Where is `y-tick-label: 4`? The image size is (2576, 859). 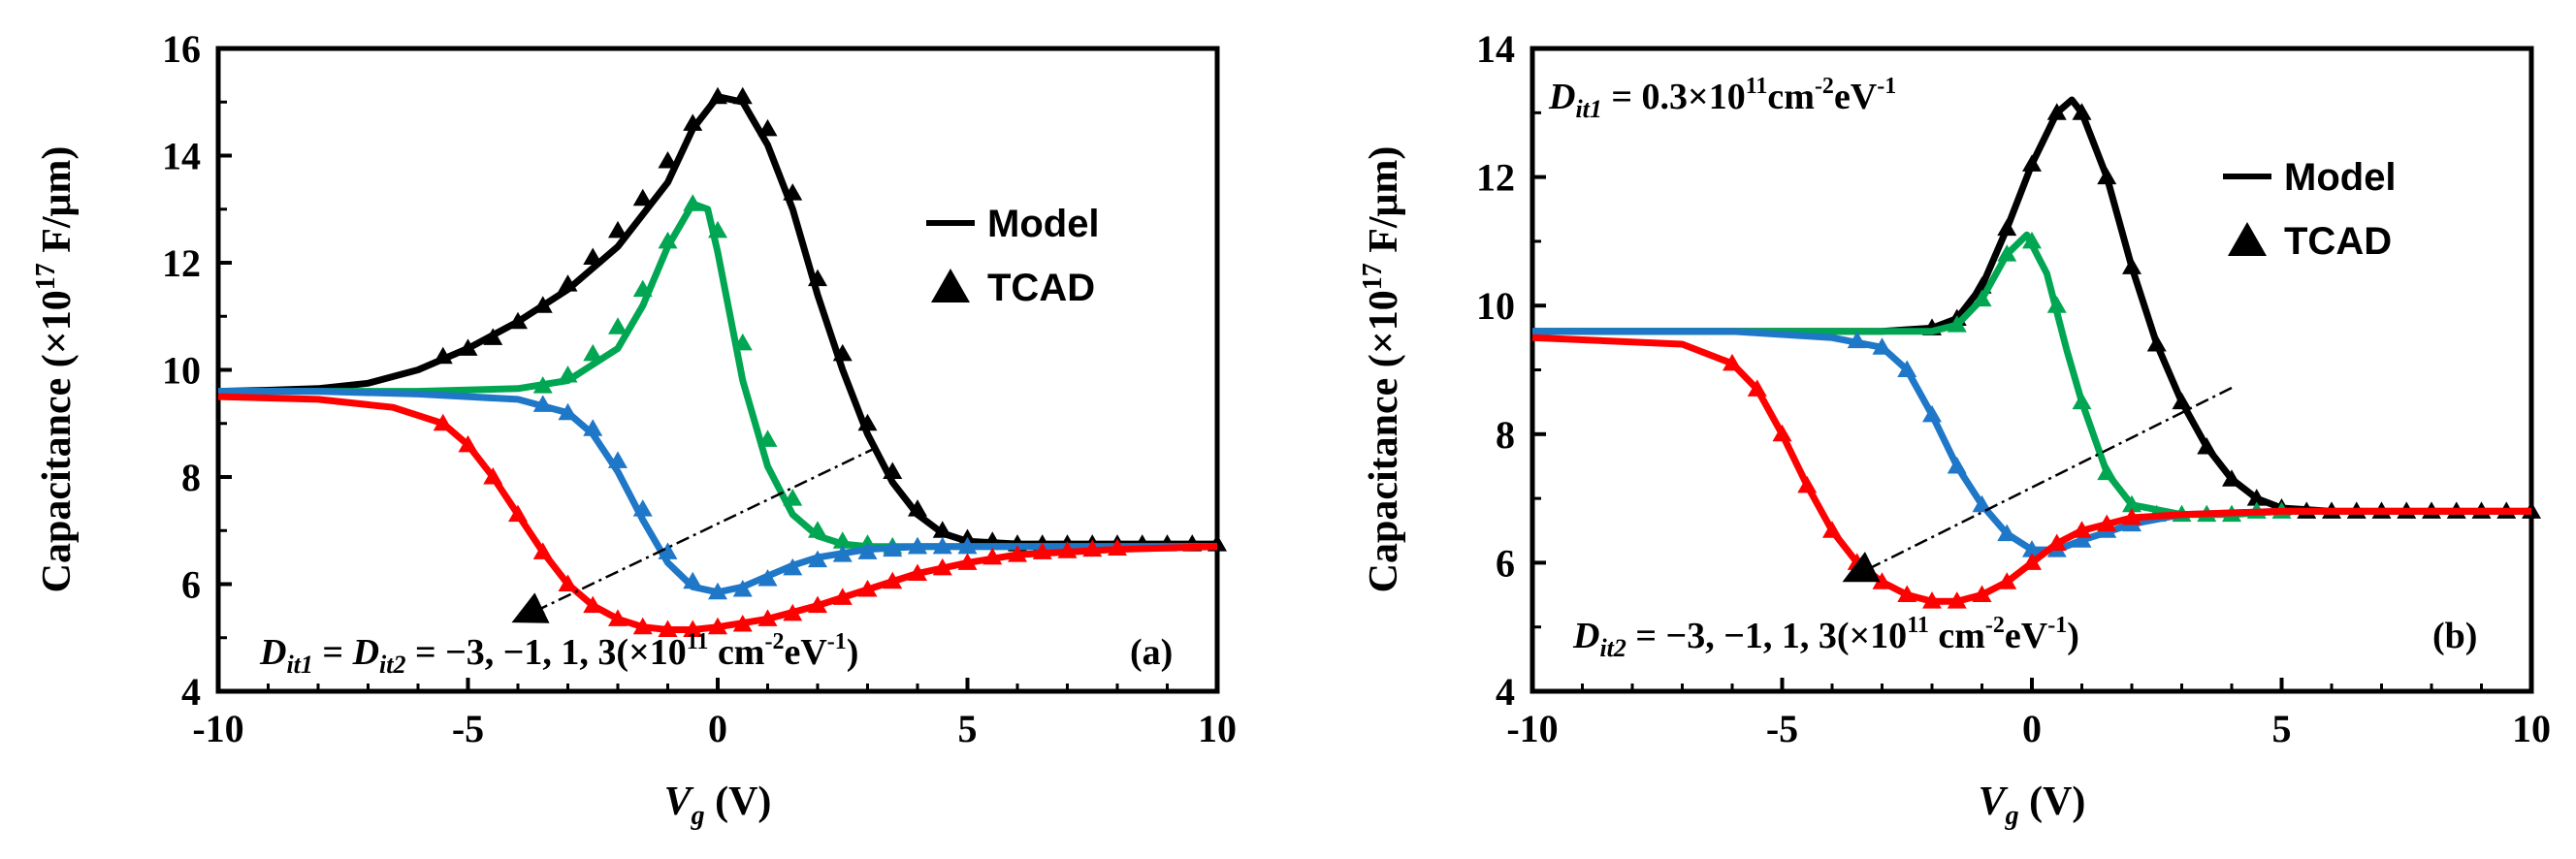
y-tick-label: 4 is located at coordinates (191, 692).